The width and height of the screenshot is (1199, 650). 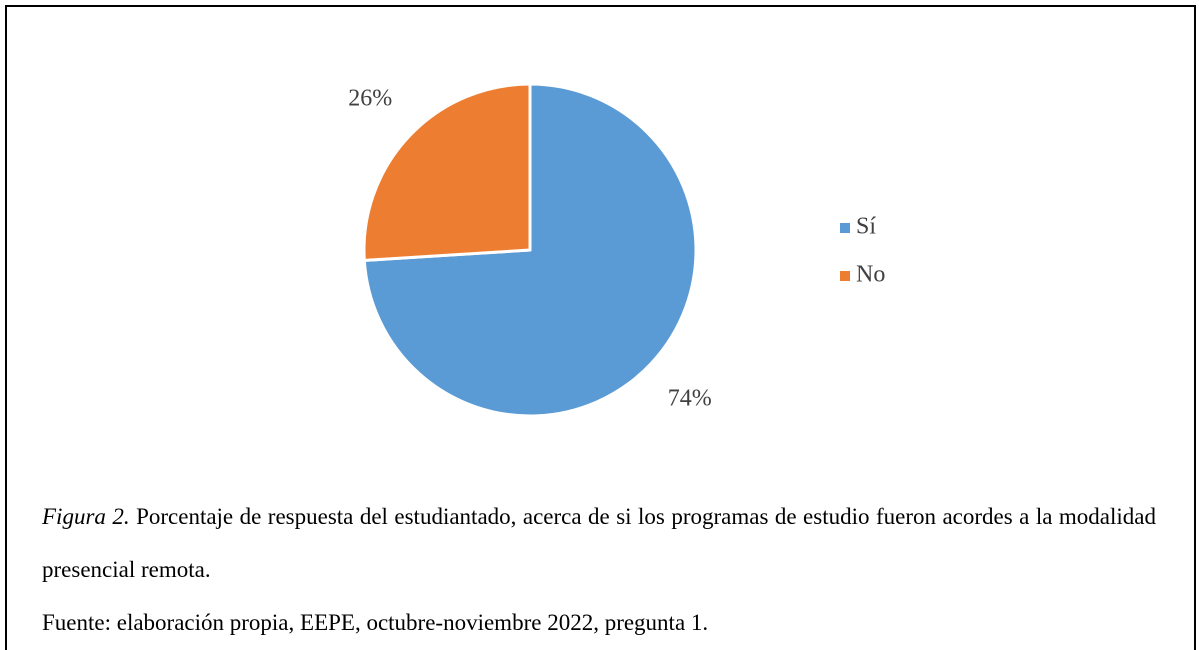 I want to click on data-label: 74%, so click(x=690, y=398).